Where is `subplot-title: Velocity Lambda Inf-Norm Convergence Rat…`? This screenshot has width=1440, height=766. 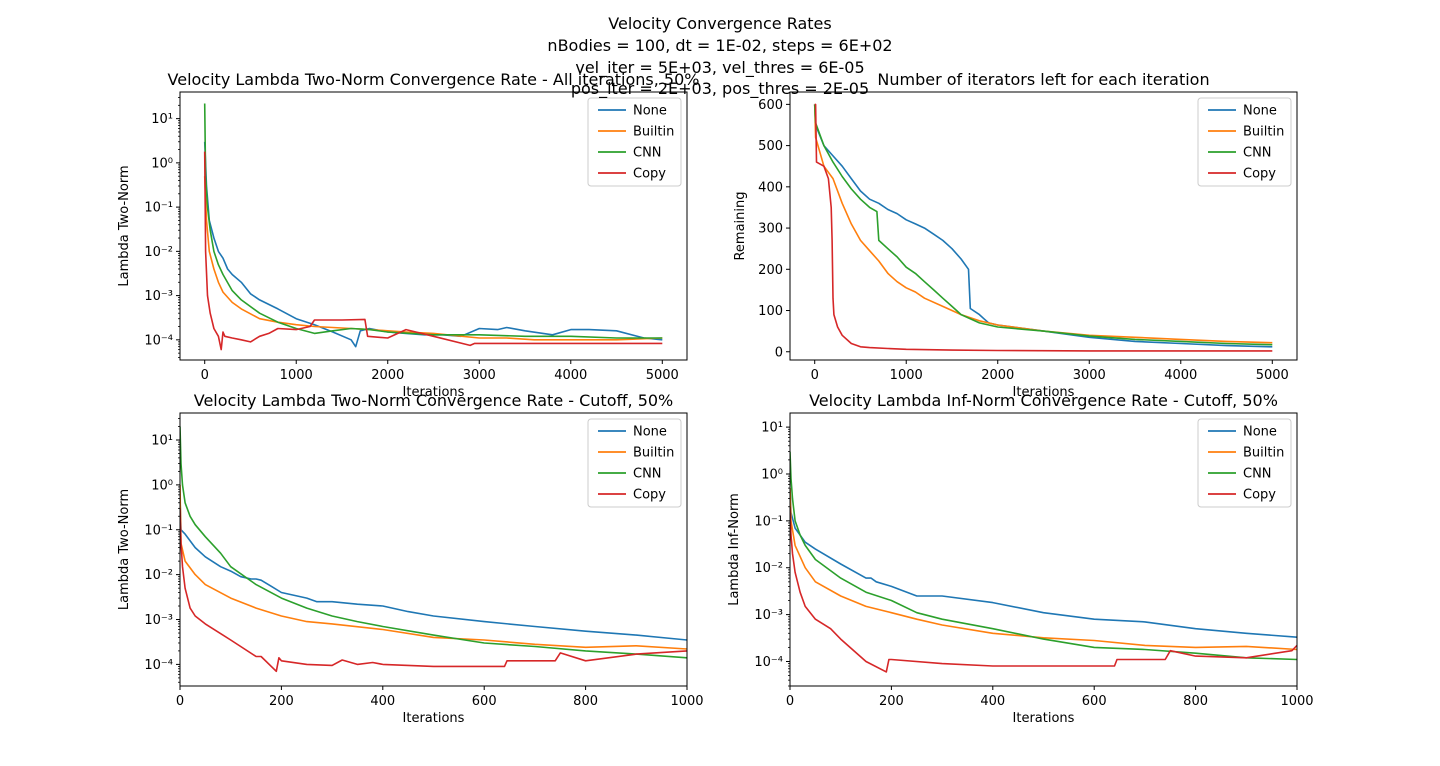 subplot-title: Velocity Lambda Inf-Norm Convergence Rat… is located at coordinates (1043, 400).